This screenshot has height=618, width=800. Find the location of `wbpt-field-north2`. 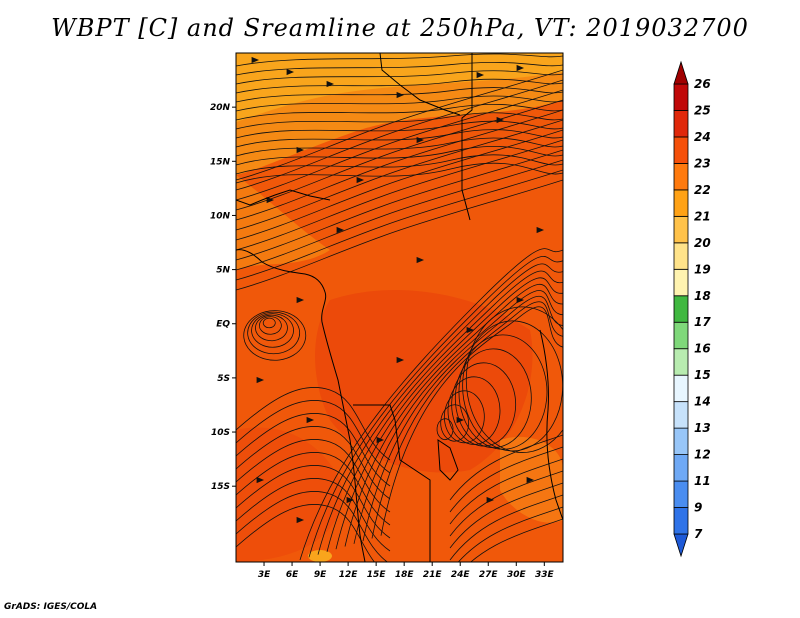

wbpt-field-north2 is located at coordinates (399, 87).